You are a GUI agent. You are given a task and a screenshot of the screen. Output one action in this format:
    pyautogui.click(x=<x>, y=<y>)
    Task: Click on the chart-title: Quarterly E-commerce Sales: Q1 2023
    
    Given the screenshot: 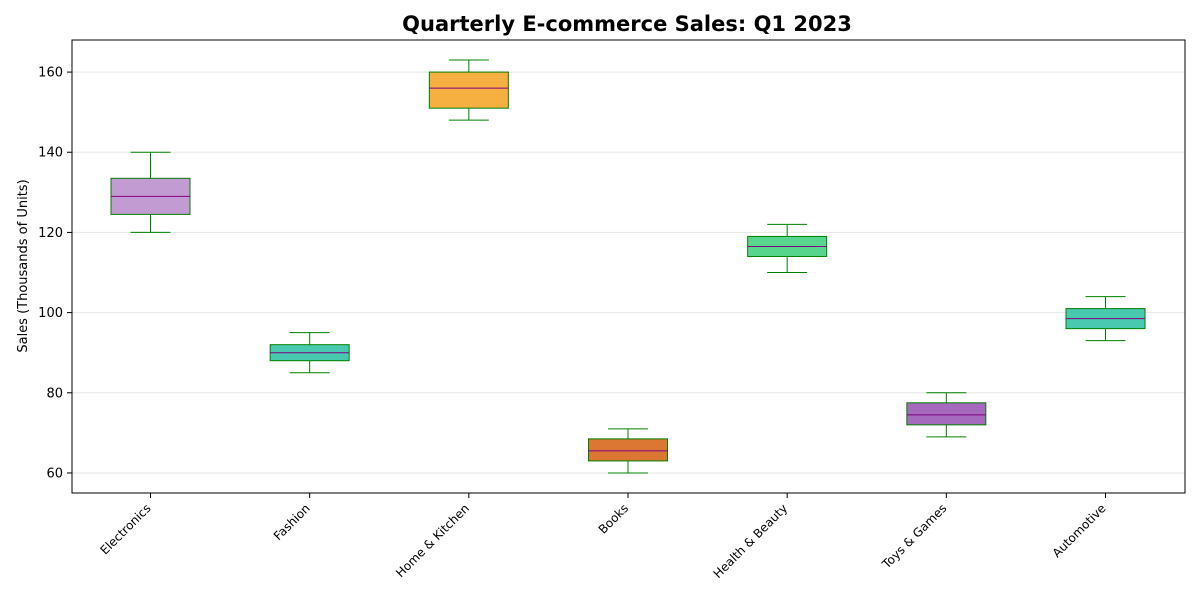 What is the action you would take?
    pyautogui.click(x=627, y=24)
    